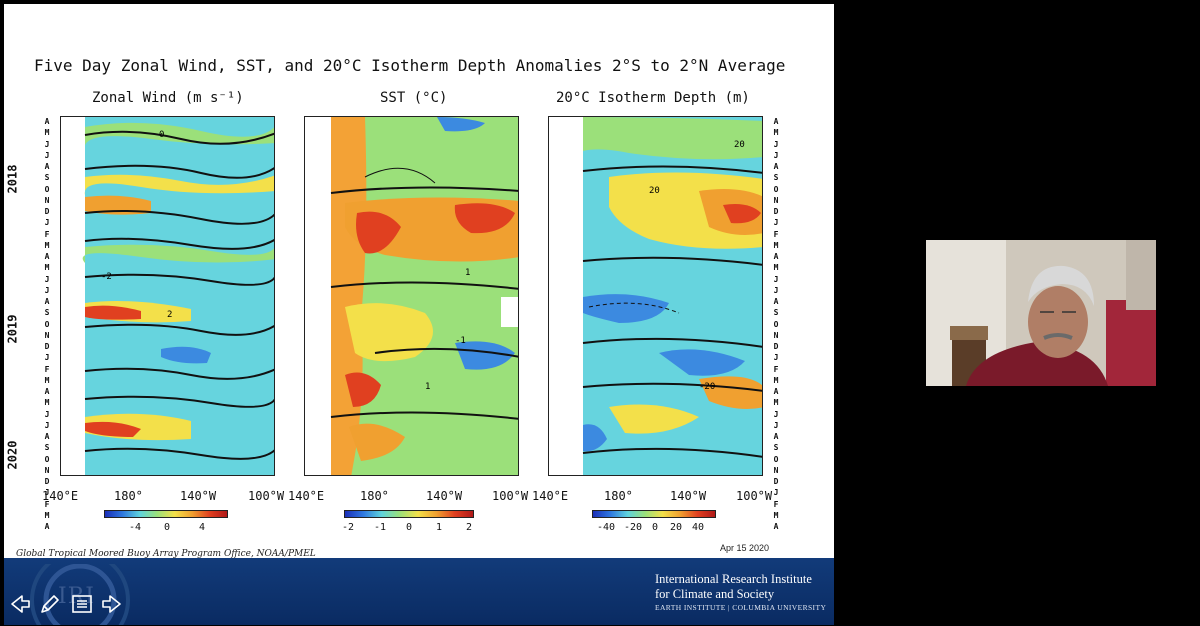 The image size is (1200, 626). Describe the element at coordinates (47, 245) in the screenshot. I see `month-tick-left-11: M` at that location.